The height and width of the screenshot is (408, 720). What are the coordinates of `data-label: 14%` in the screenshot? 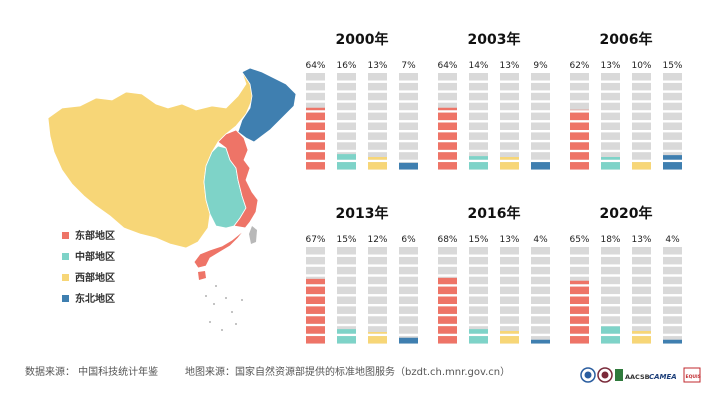 It's located at (478, 66).